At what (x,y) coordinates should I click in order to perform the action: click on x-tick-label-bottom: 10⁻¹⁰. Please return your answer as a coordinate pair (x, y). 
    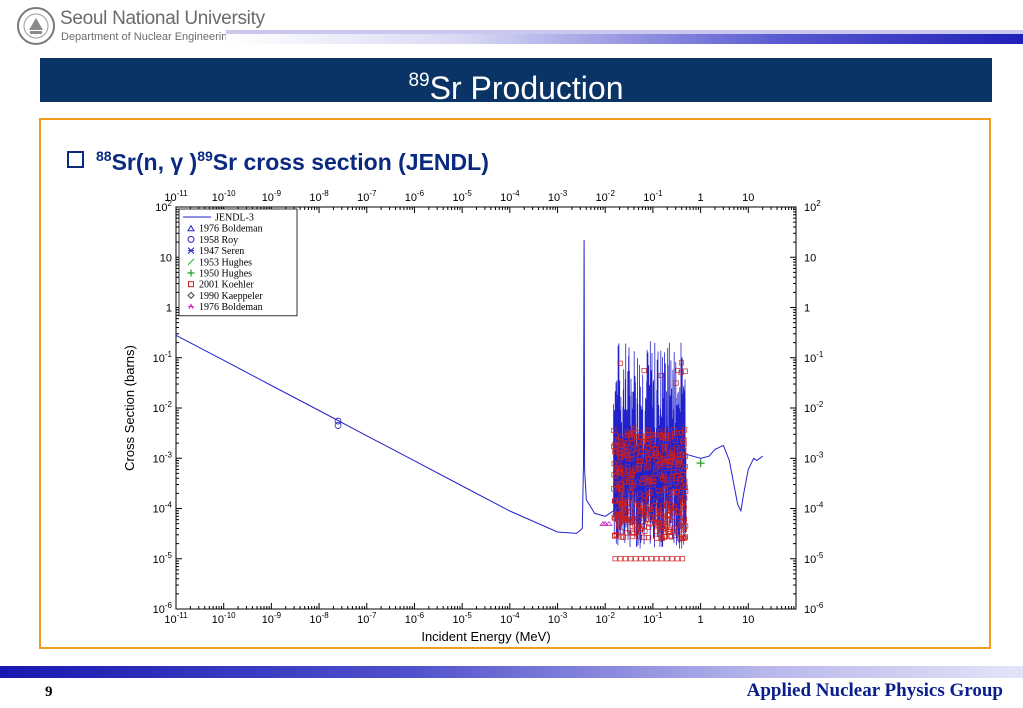
    Looking at the image, I should click on (224, 618).